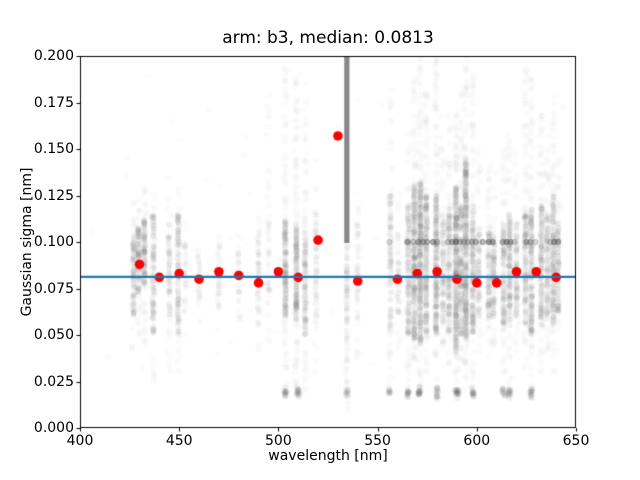 This screenshot has width=640, height=480. I want to click on y-tick-label: 0.000, so click(53, 428).